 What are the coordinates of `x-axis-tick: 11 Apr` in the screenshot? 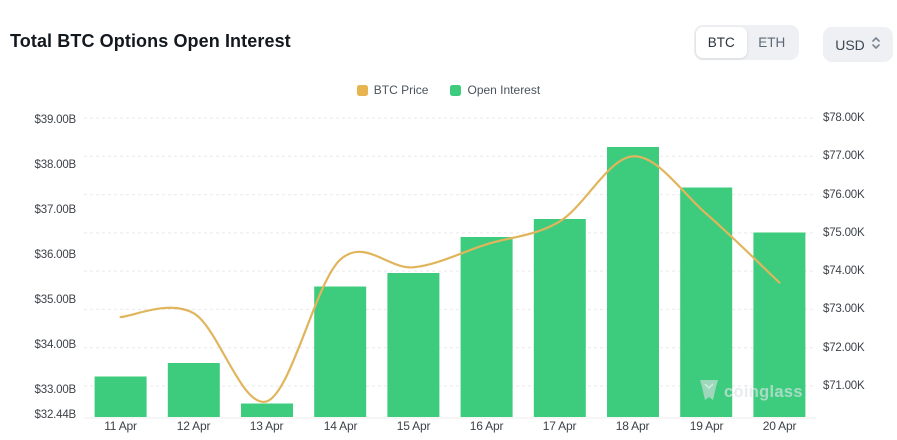 It's located at (120, 426).